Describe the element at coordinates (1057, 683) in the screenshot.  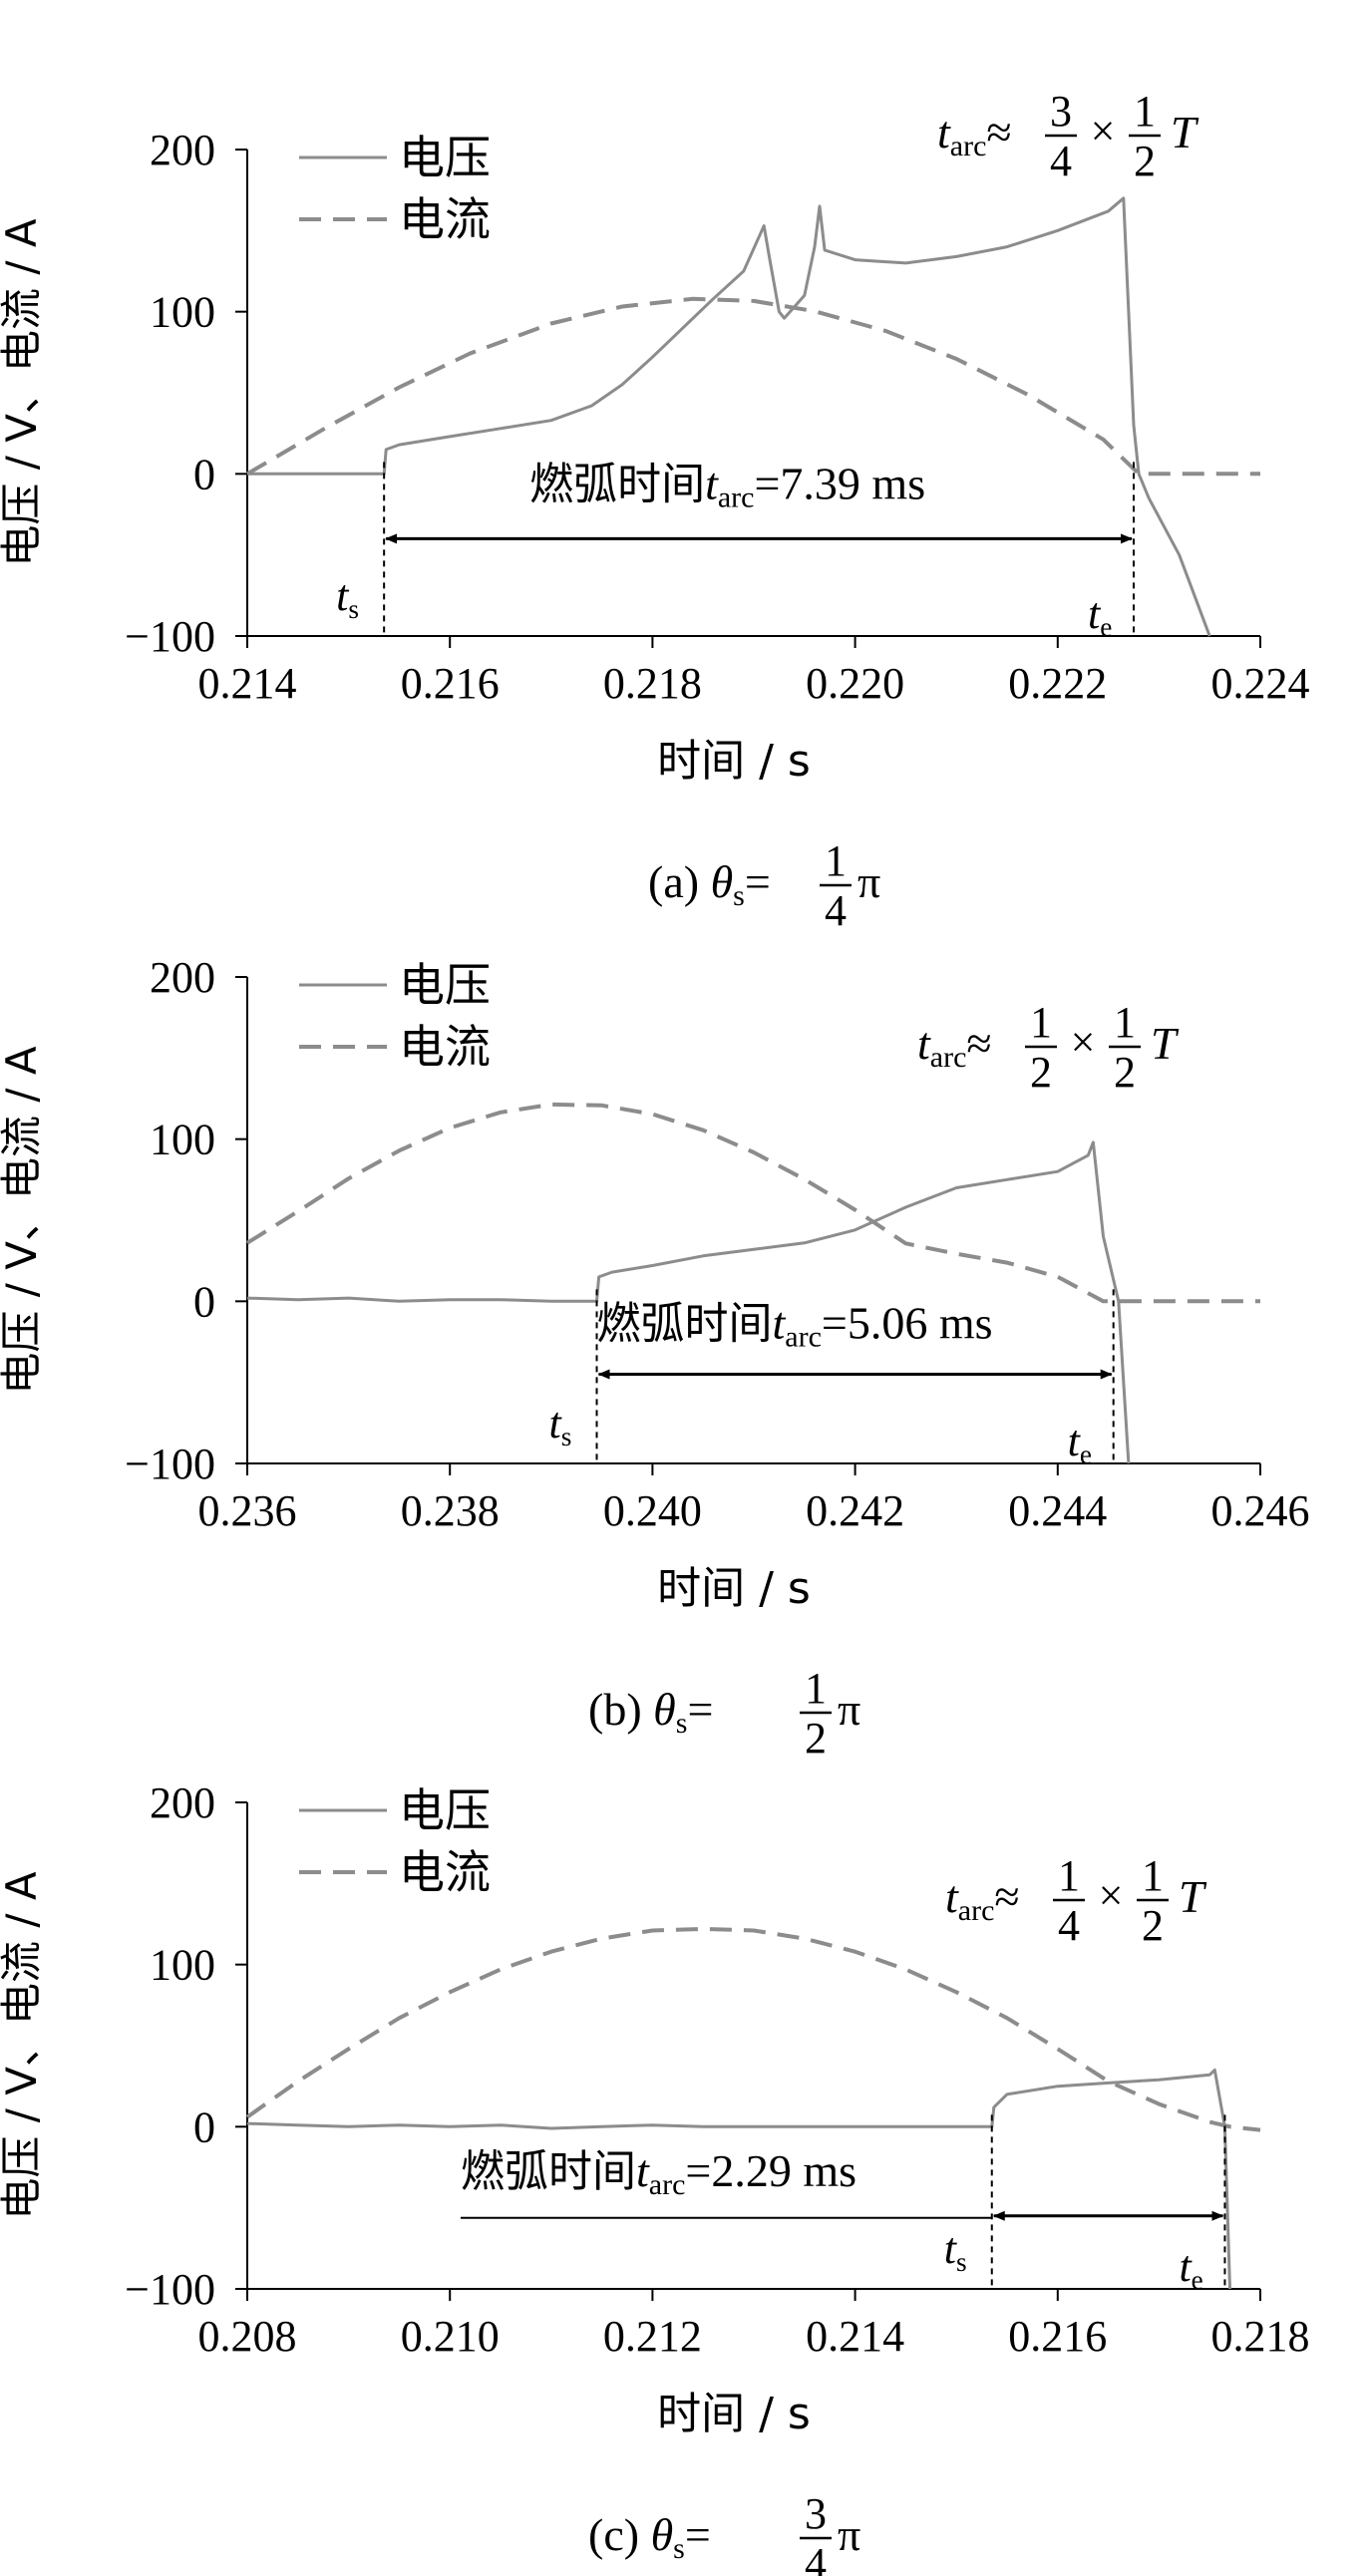
I see `x-tick-label: 0.222` at that location.